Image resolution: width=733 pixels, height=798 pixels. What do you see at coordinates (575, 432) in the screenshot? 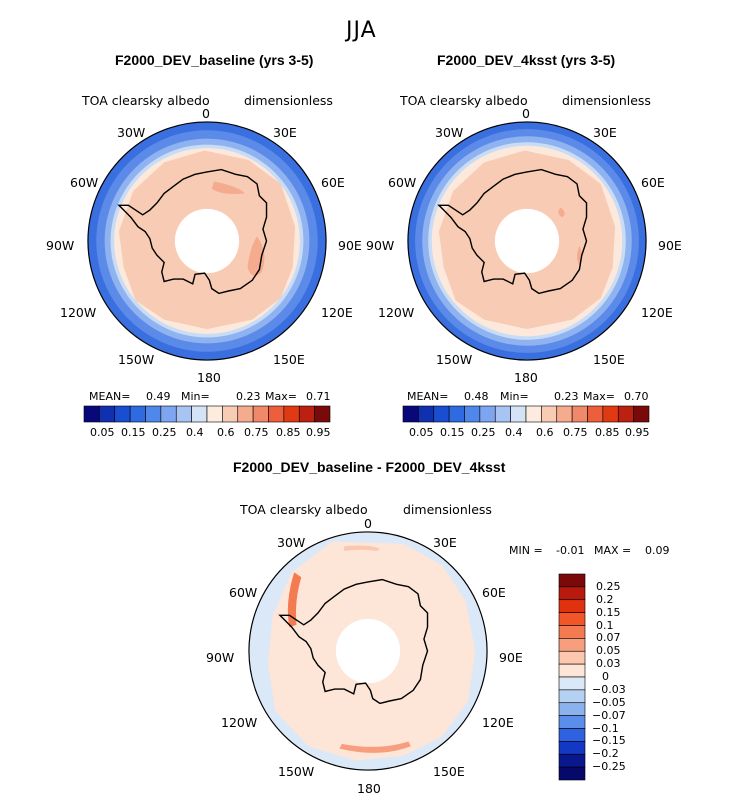
I see `colorbar-tick: 0.75` at bounding box center [575, 432].